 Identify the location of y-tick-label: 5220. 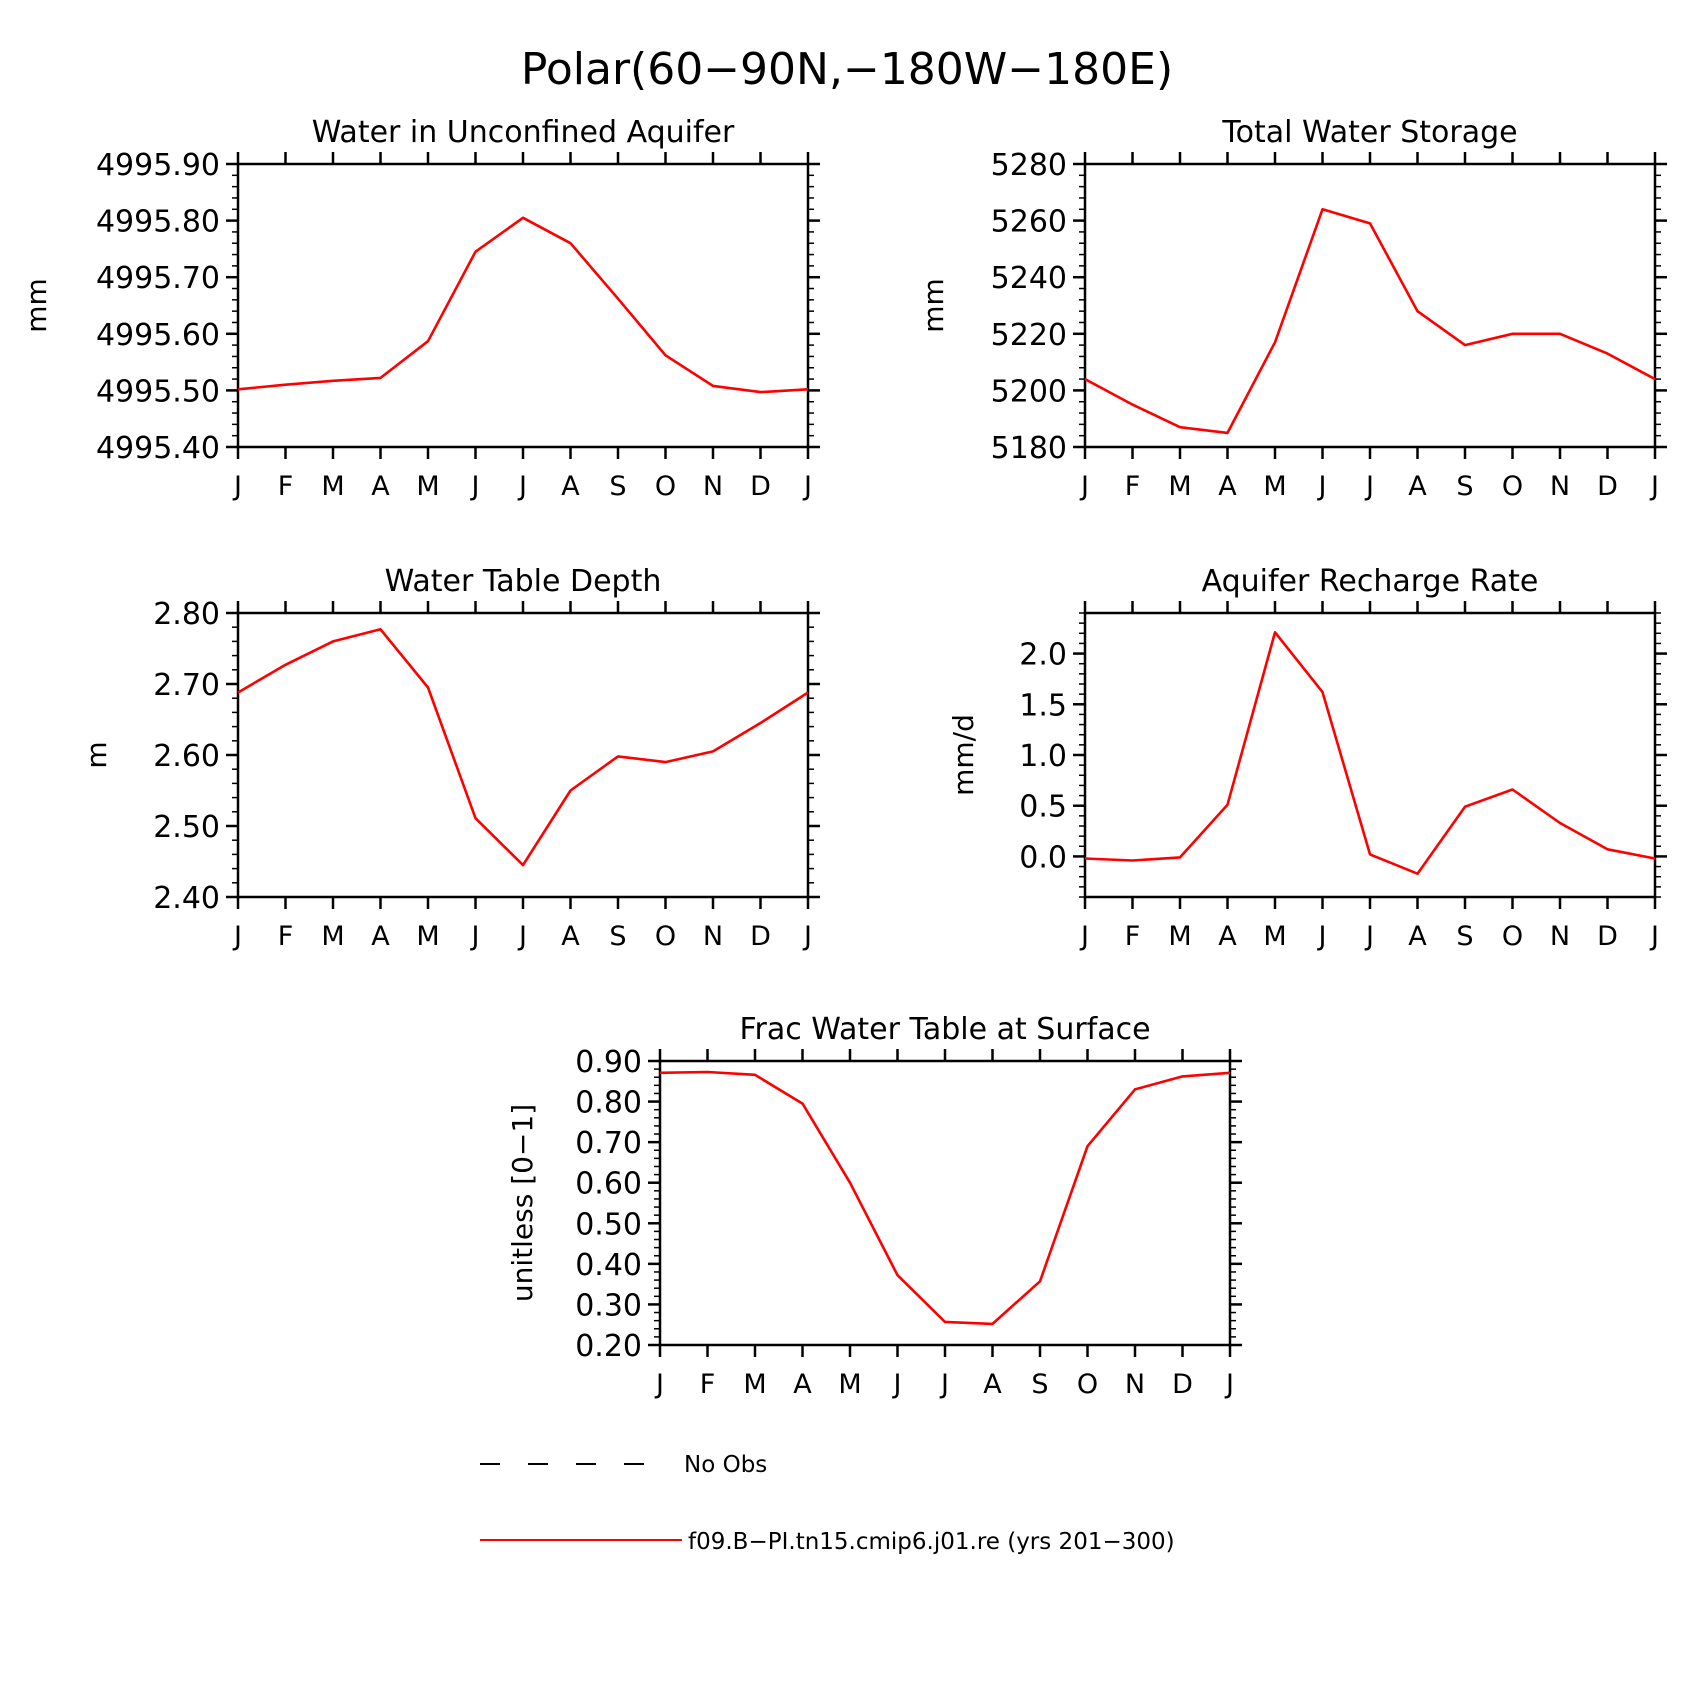
(1029, 335).